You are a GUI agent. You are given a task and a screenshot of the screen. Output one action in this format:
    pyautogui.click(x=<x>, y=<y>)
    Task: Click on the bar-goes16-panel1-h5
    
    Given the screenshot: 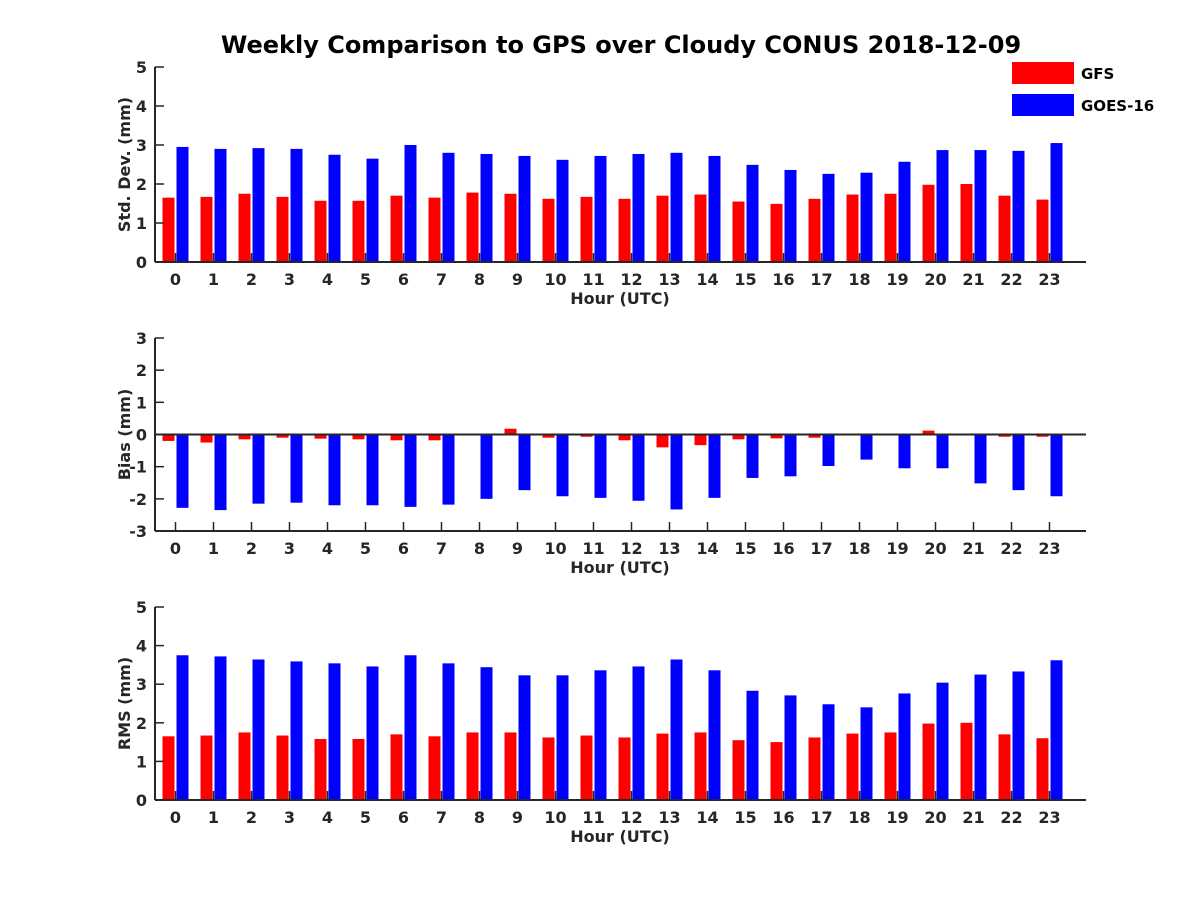 What is the action you would take?
    pyautogui.click(x=372, y=210)
    